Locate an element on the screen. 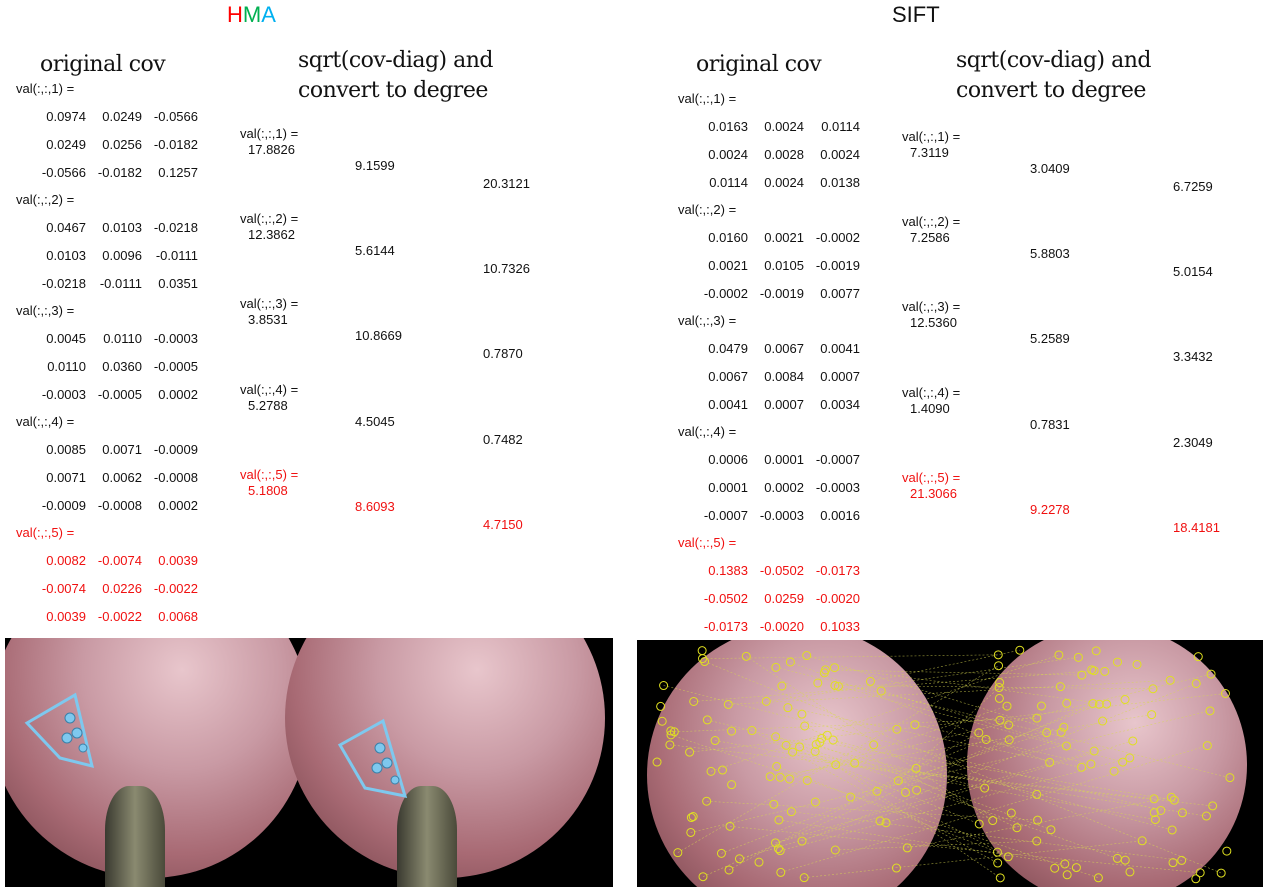  cov-matrix-cell: -0.0182 is located at coordinates (119, 172).